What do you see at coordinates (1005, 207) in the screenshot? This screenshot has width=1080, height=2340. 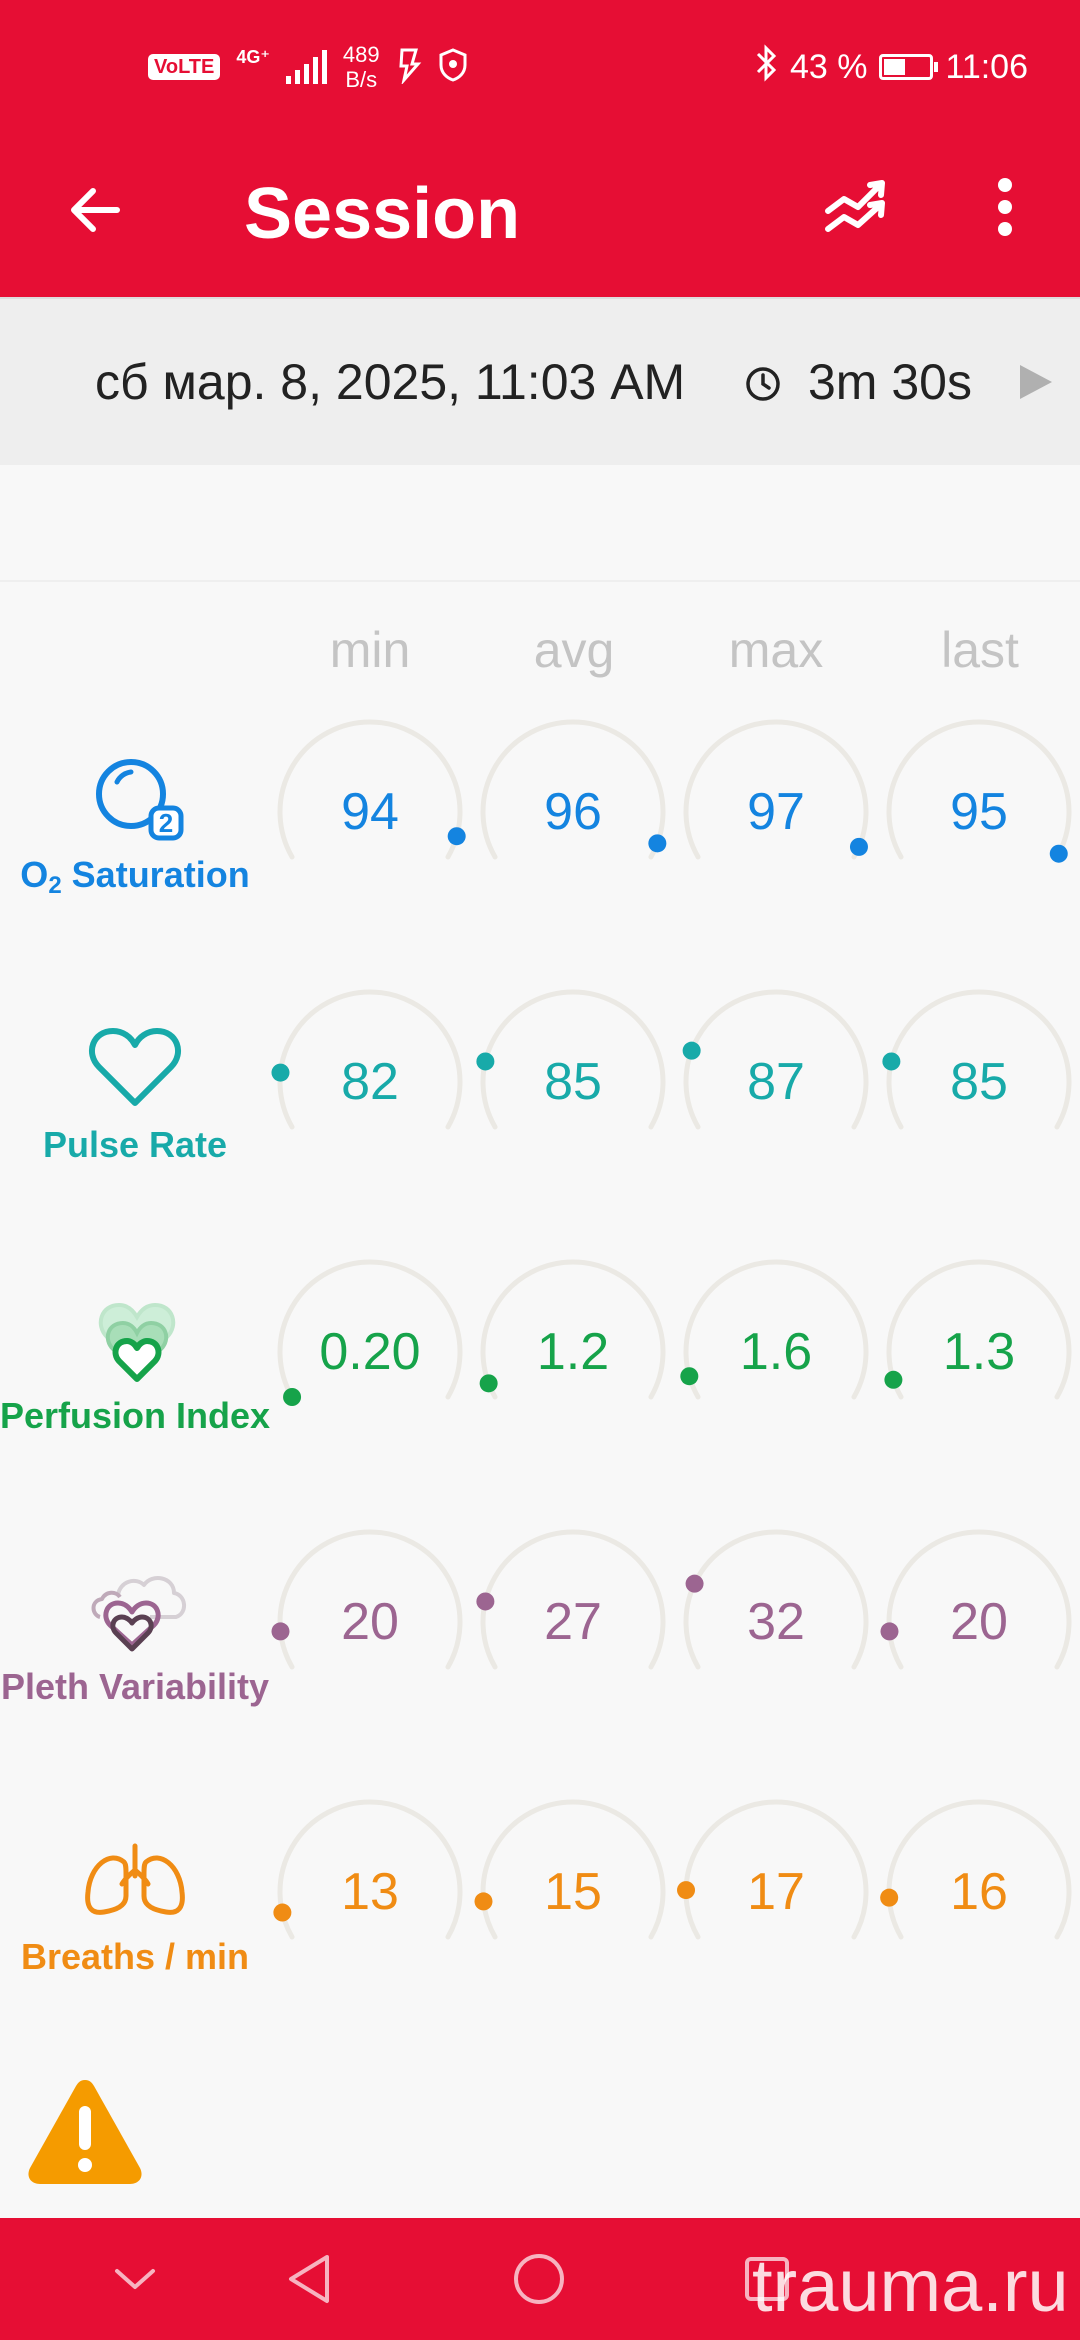 I see `more-options-button` at bounding box center [1005, 207].